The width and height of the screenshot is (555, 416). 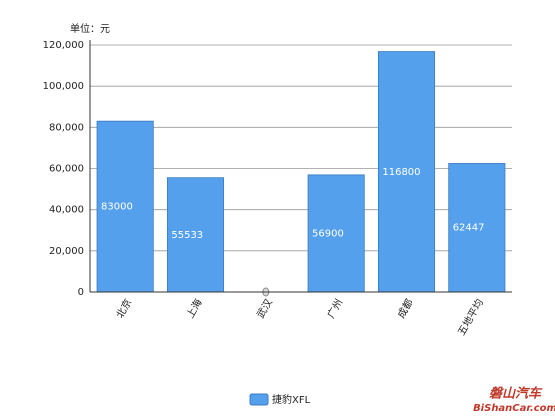 What do you see at coordinates (405, 308) in the screenshot?
I see `x-tick-label: 成都` at bounding box center [405, 308].